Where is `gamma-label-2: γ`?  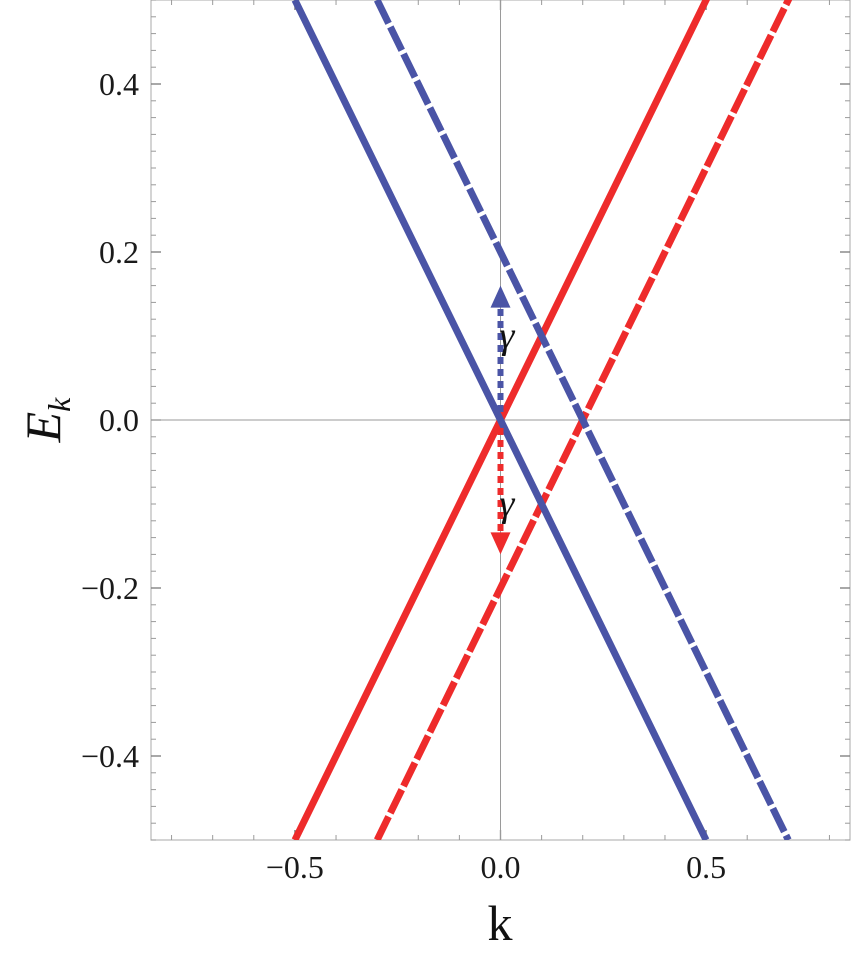
gamma-label-2: γ is located at coordinates (507, 504).